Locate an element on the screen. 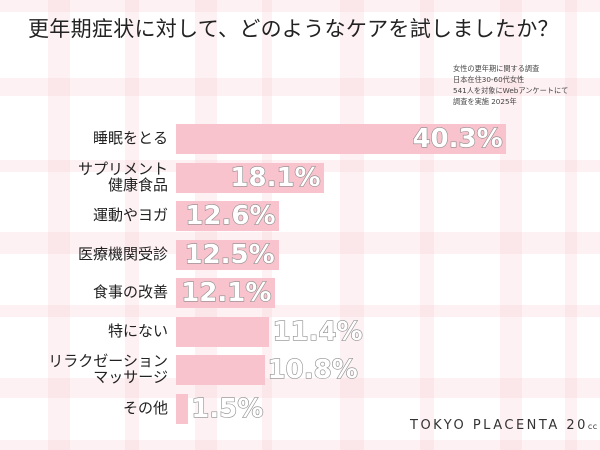 Image resolution: width=600 pixels, height=450 pixels. value-label: 1.5% is located at coordinates (227, 408).